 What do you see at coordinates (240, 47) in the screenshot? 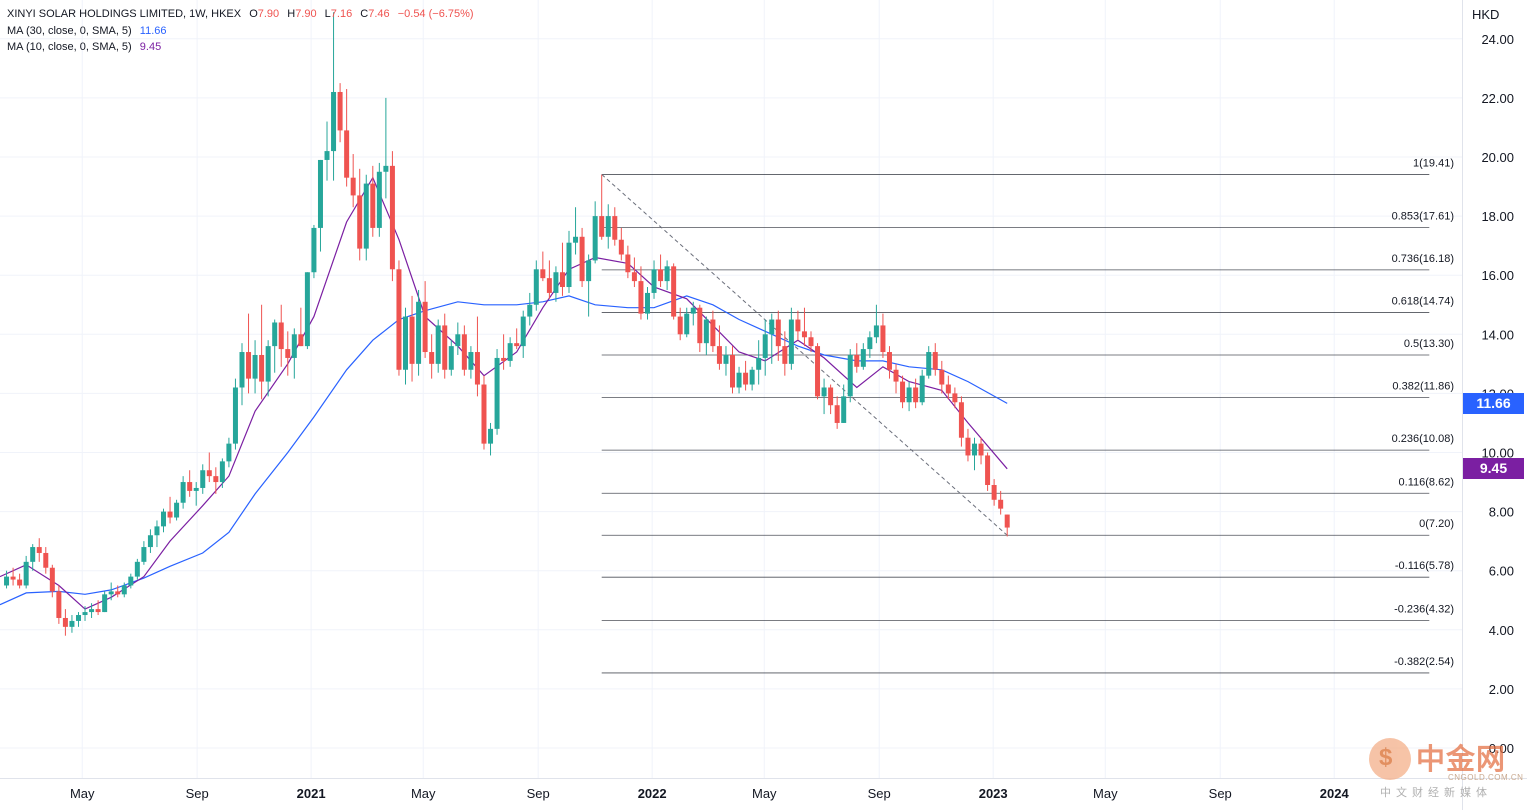
I see `ma10-legend-row: MA (10, close, 0, SMA, 5) 9.45` at bounding box center [240, 47].